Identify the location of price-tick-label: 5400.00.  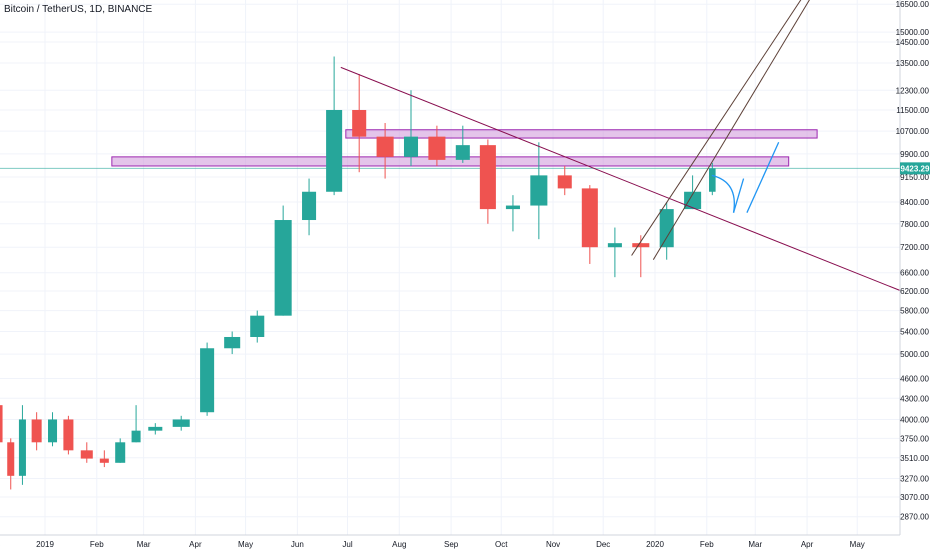
(914, 332).